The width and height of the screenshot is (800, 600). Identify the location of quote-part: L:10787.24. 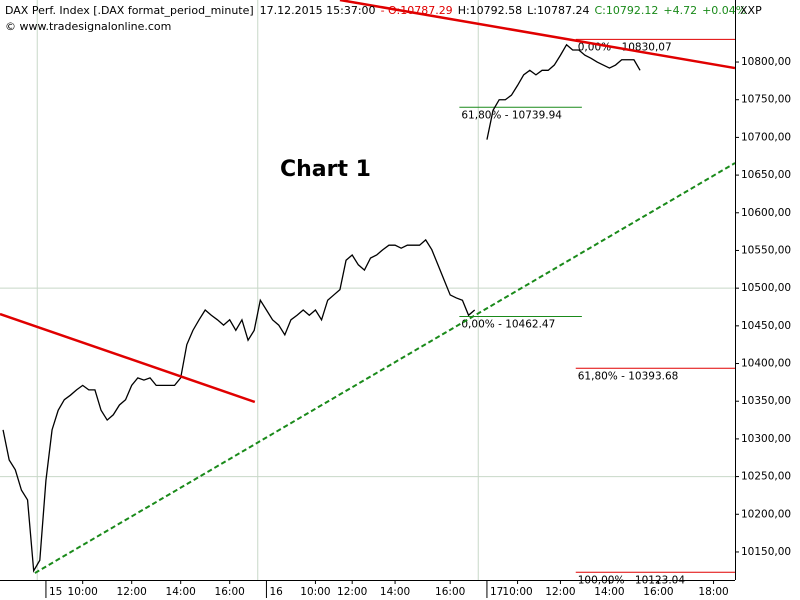
(558, 10).